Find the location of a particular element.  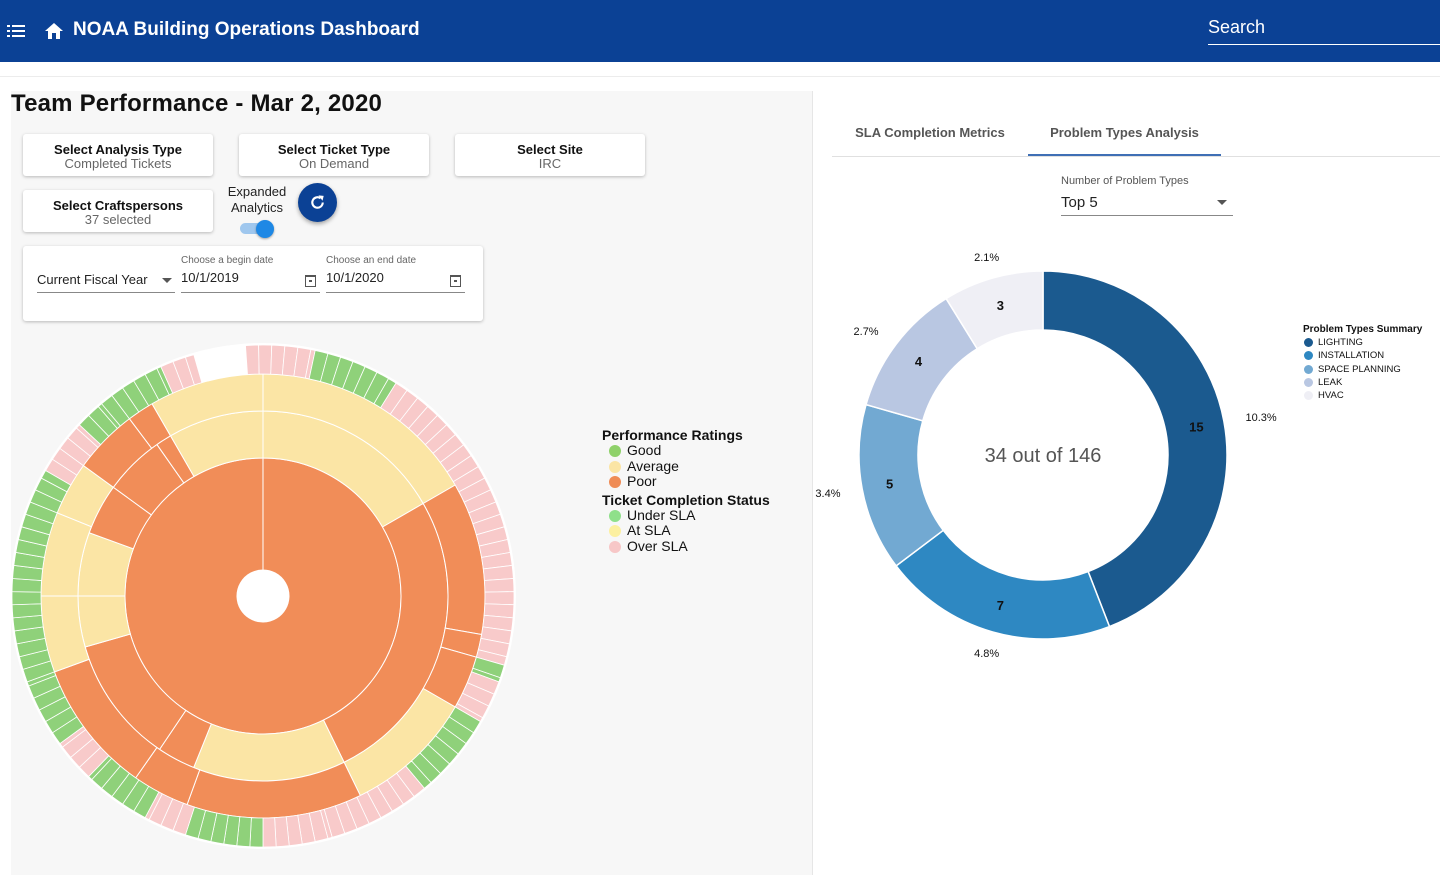

refresh-icon is located at coordinates (317, 202).